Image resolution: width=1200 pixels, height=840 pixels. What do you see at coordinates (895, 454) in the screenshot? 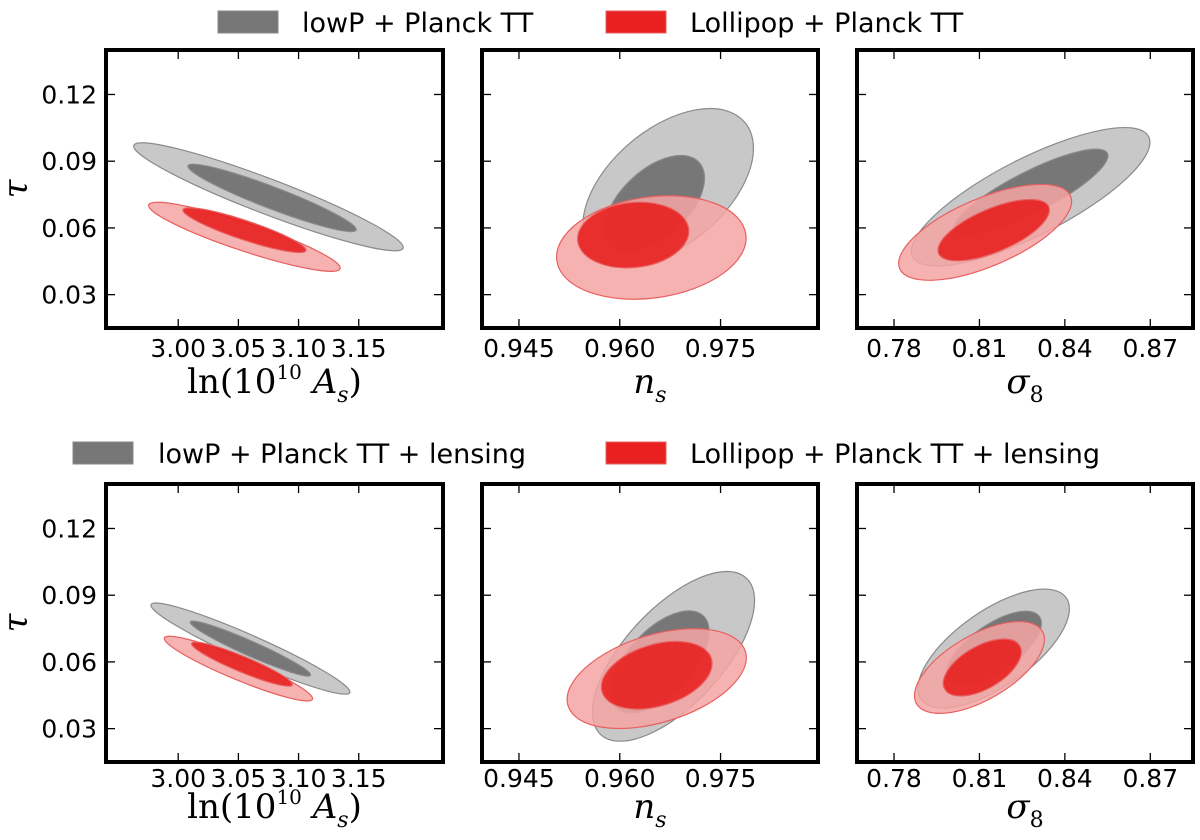
I see `legend-label: Lollipop + Planck TT + lensing` at bounding box center [895, 454].